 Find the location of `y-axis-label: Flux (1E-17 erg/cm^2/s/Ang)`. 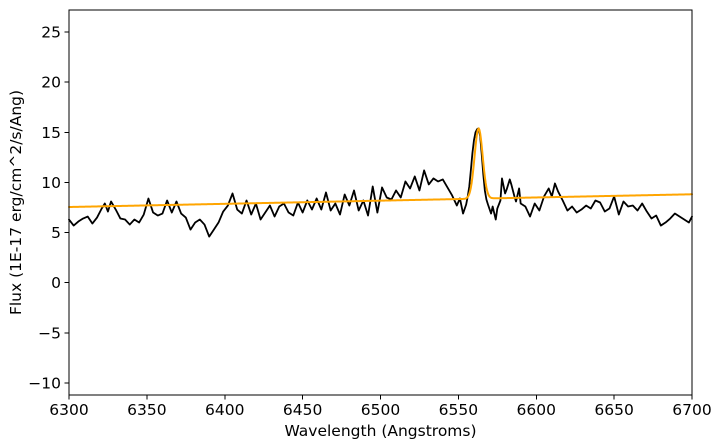

y-axis-label: Flux (1E-17 erg/cm^2/s/Ang) is located at coordinates (16, 202).